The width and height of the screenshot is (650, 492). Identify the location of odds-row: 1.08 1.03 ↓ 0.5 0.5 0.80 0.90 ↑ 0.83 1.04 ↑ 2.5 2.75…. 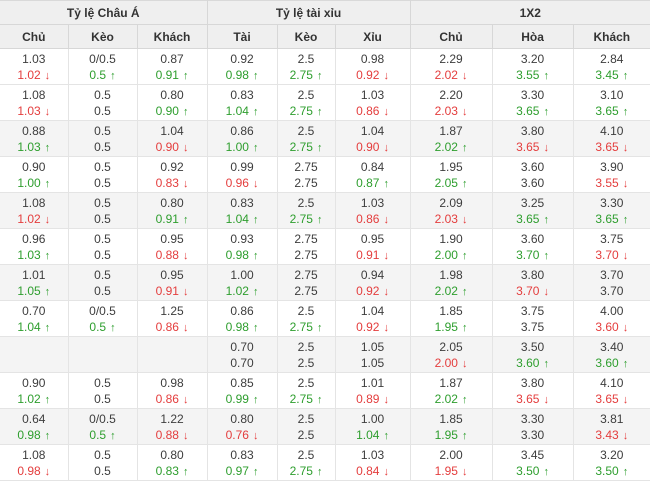
(325, 102).